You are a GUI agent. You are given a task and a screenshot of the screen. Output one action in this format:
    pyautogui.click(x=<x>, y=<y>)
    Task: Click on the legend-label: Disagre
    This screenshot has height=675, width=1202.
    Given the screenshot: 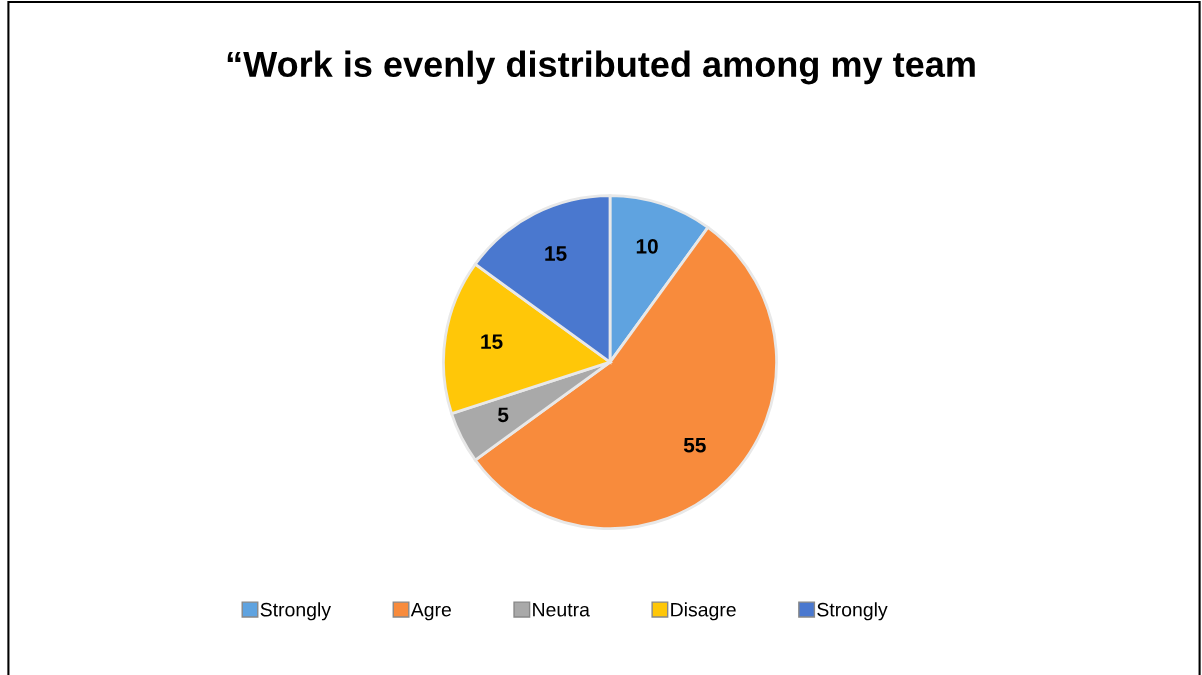 What is the action you would take?
    pyautogui.click(x=703, y=611)
    